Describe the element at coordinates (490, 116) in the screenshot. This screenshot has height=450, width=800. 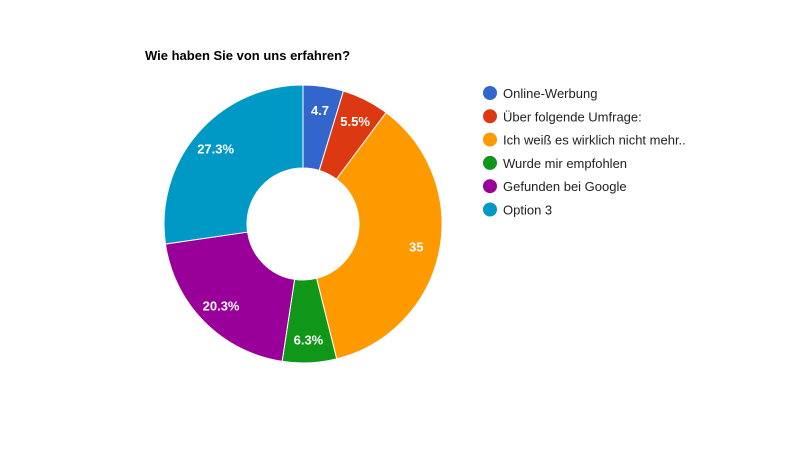
I see `legend-swatch-ber-folgende-umfrage` at that location.